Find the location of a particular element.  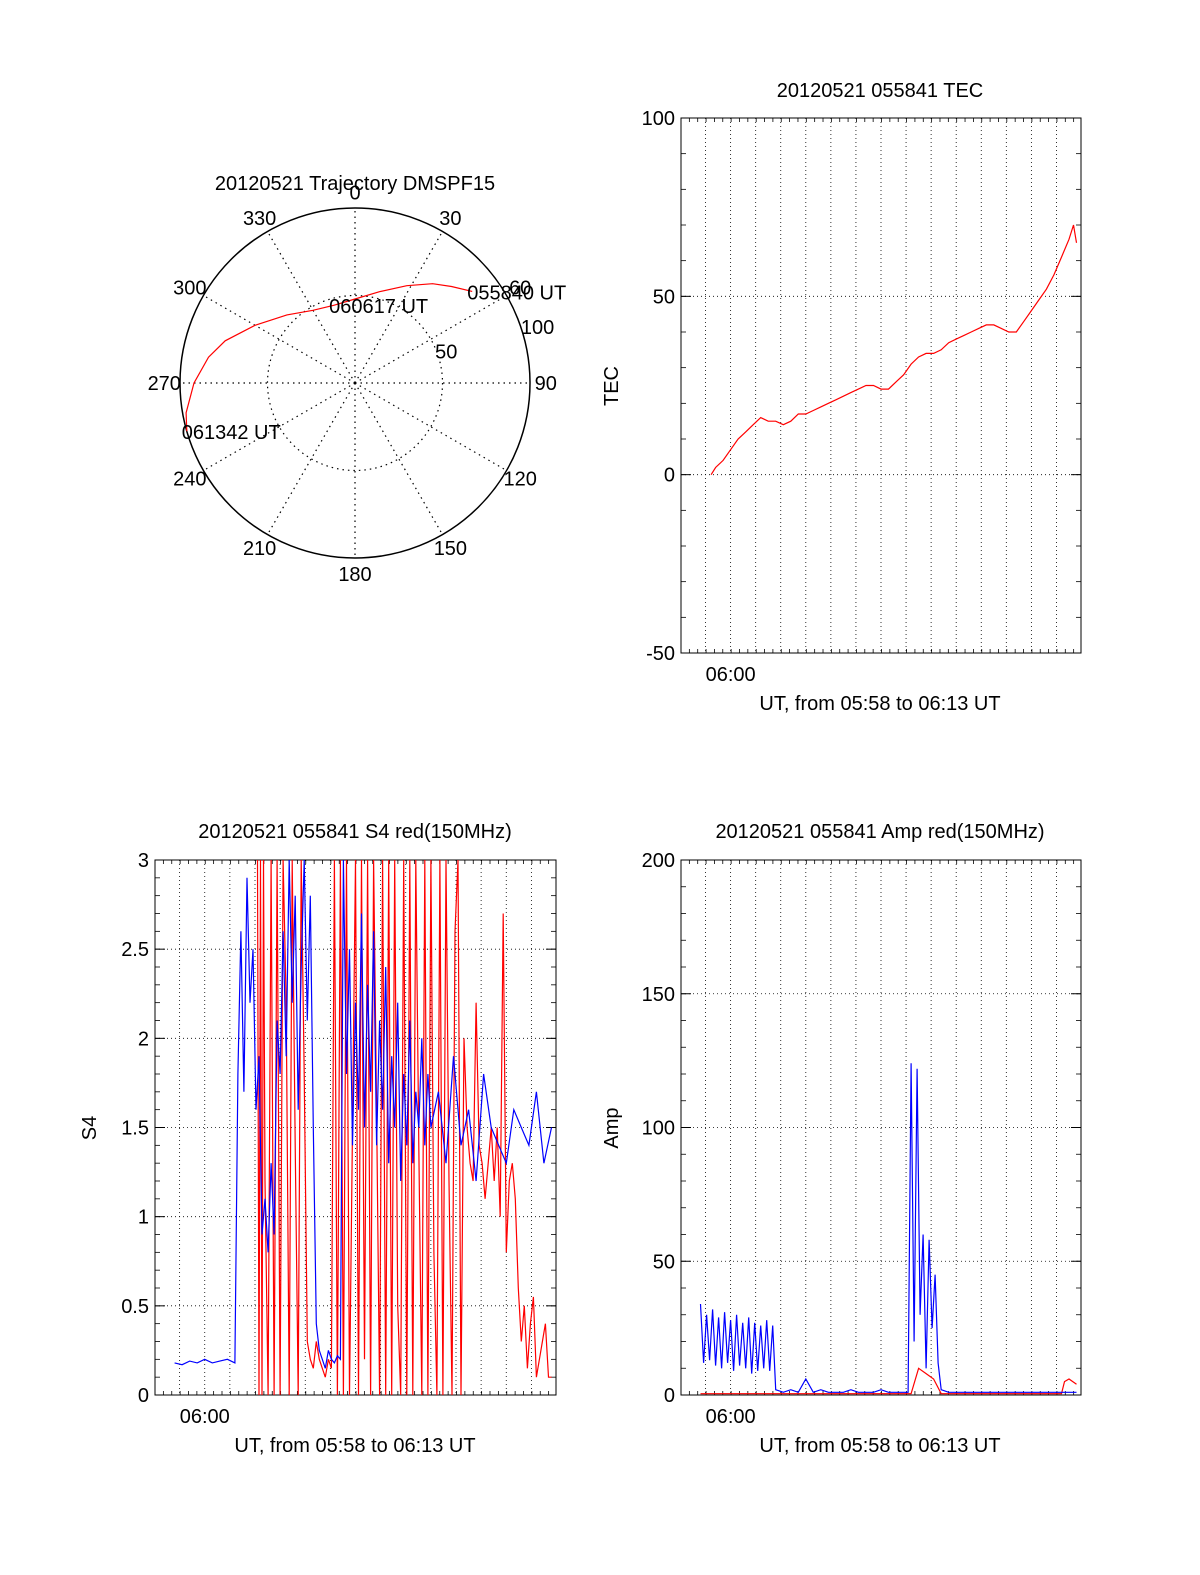

s4-y-tick-label: 1.5 is located at coordinates (135, 1129).